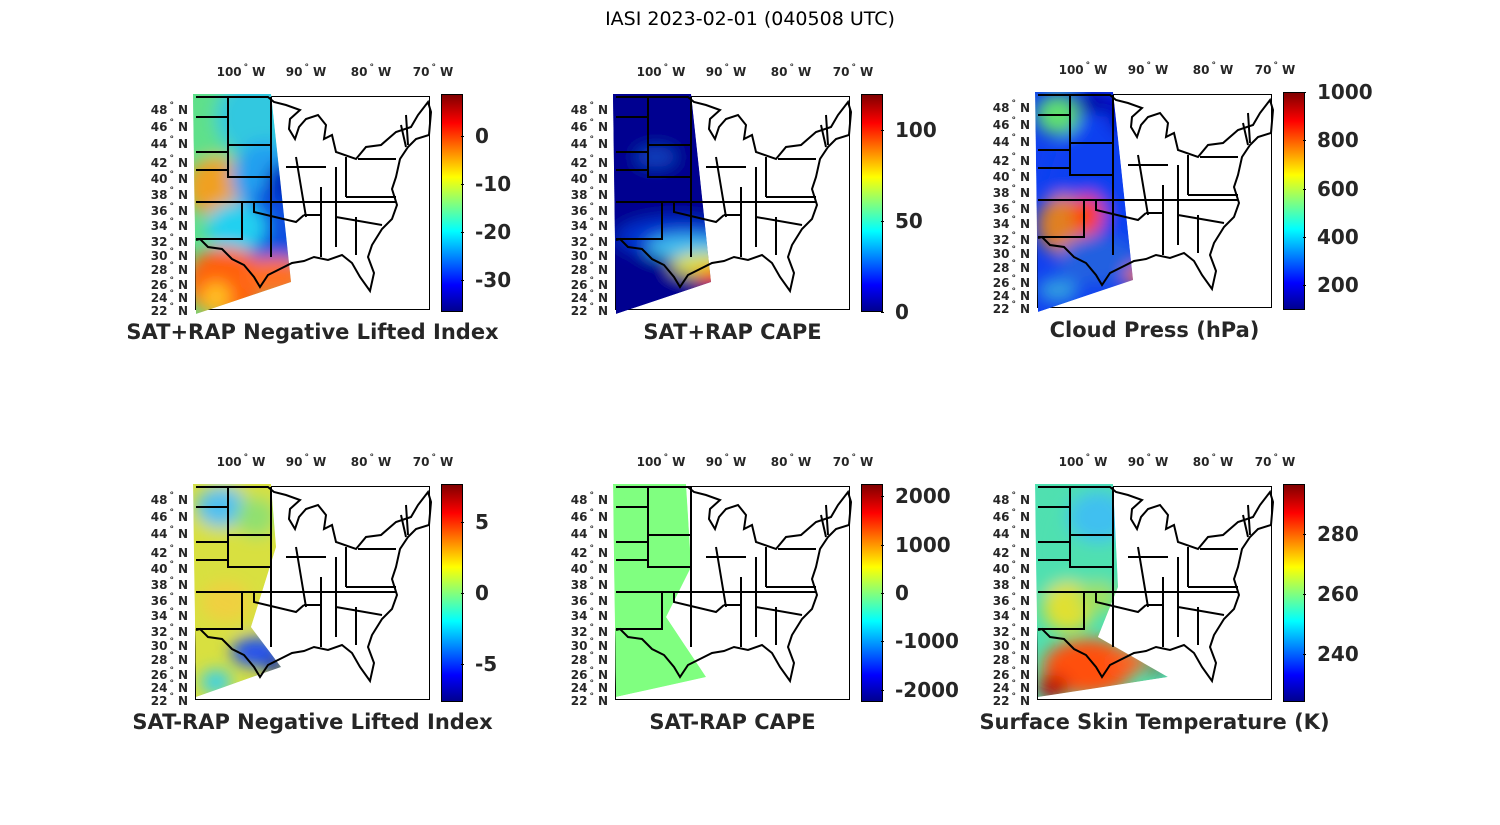 The width and height of the screenshot is (1500, 825). Describe the element at coordinates (1338, 92) in the screenshot. I see `colorbar-tick-label: 1000` at that location.